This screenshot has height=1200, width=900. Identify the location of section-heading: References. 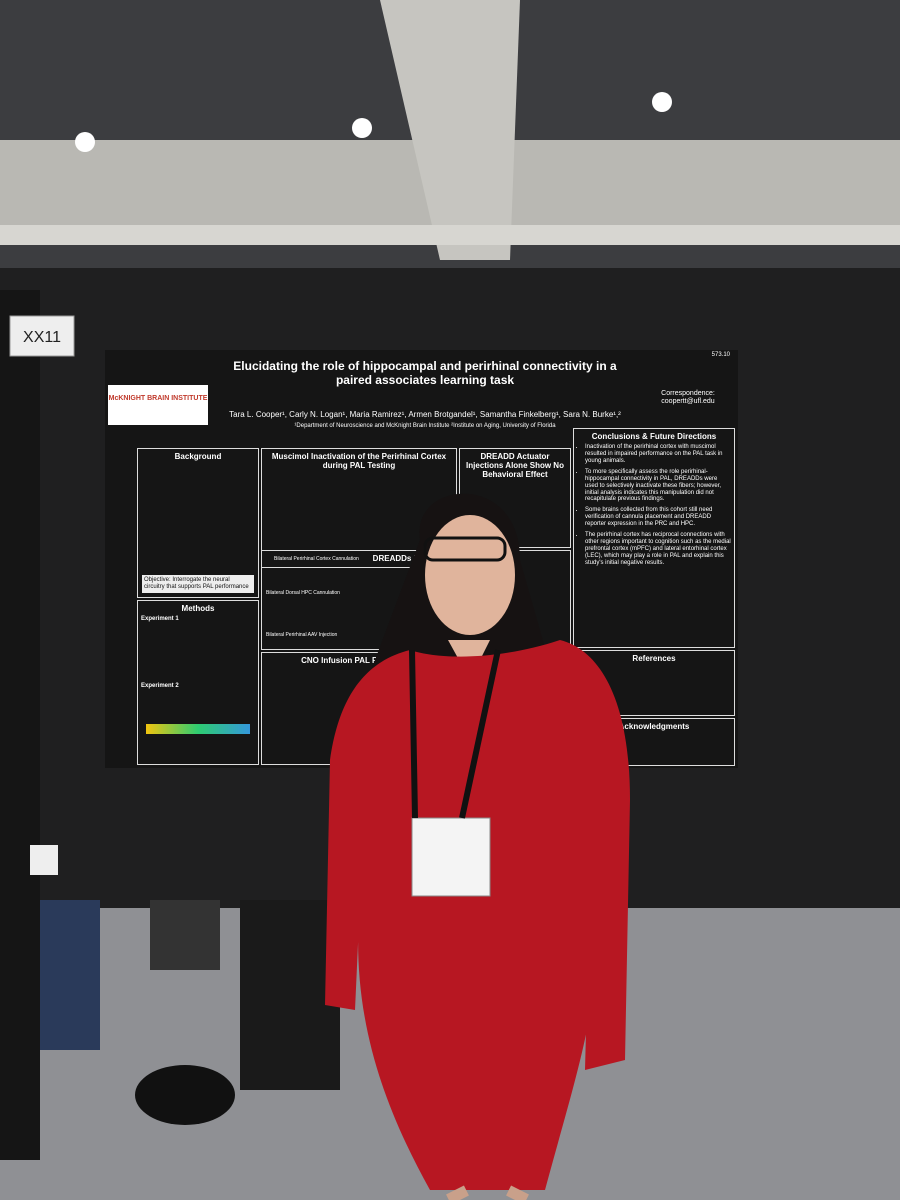
(654, 658).